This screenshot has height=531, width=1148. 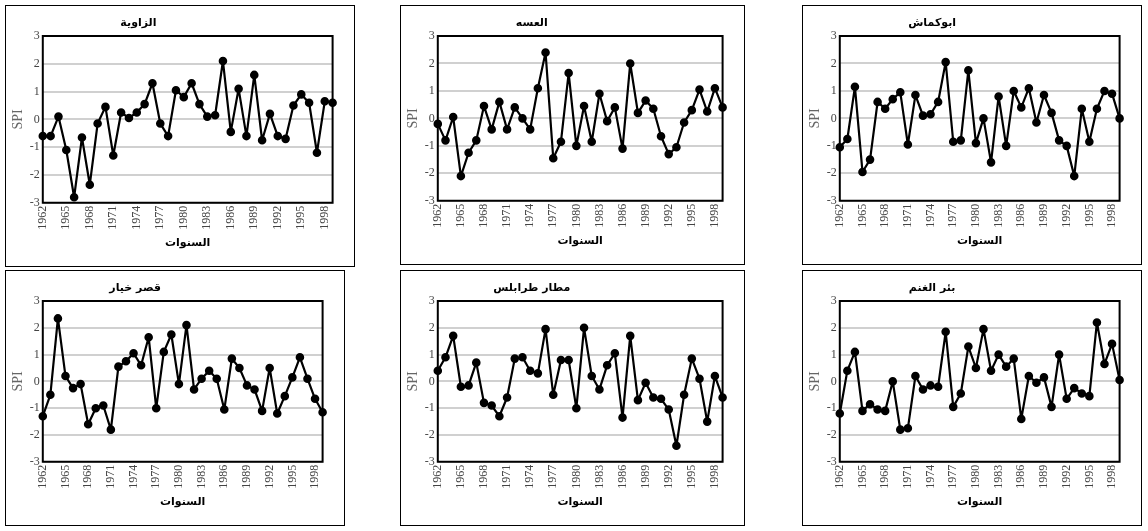 What do you see at coordinates (580, 241) in the screenshot?
I see `x-axis-title: السنوات` at bounding box center [580, 241].